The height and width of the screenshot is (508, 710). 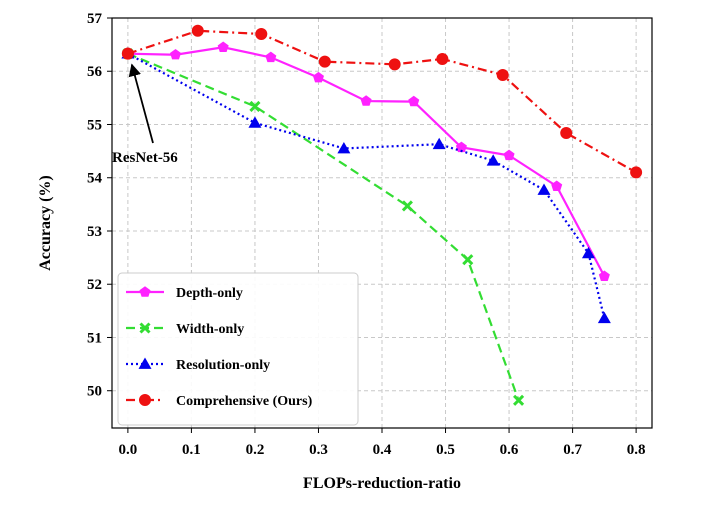 I want to click on x-tick-label: 0.5, so click(x=445, y=450).